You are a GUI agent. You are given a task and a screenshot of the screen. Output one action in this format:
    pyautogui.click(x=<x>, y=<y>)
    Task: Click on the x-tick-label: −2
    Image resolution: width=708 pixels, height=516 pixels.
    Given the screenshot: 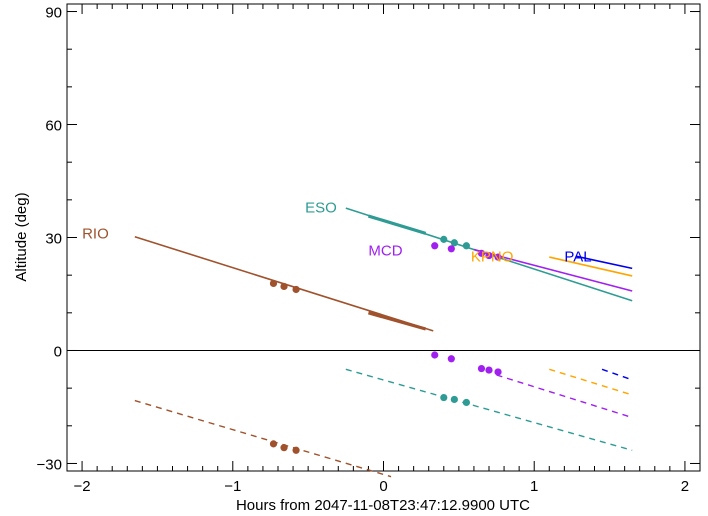 What is the action you would take?
    pyautogui.click(x=82, y=486)
    